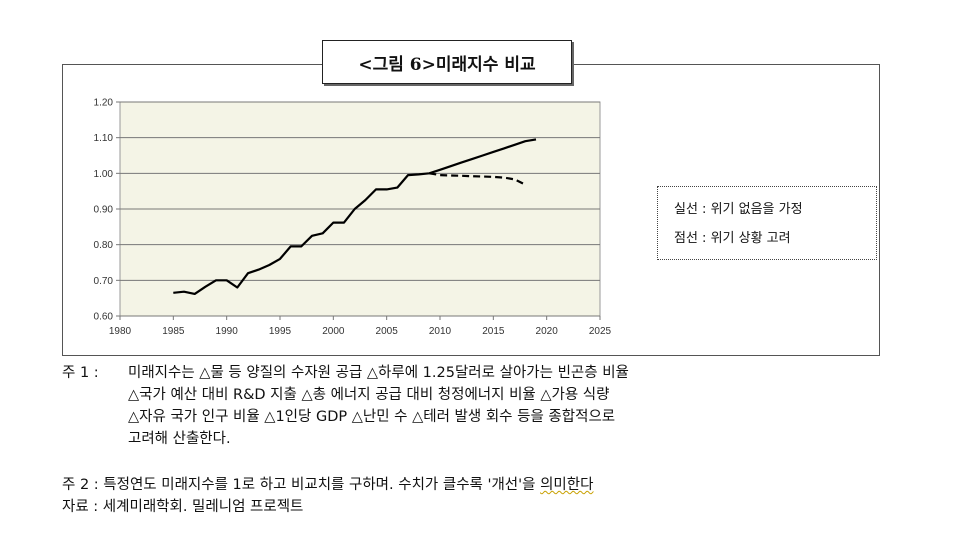 This screenshot has width=976, height=541. Describe the element at coordinates (493, 331) in the screenshot. I see `x-tick-label: 2015` at that location.